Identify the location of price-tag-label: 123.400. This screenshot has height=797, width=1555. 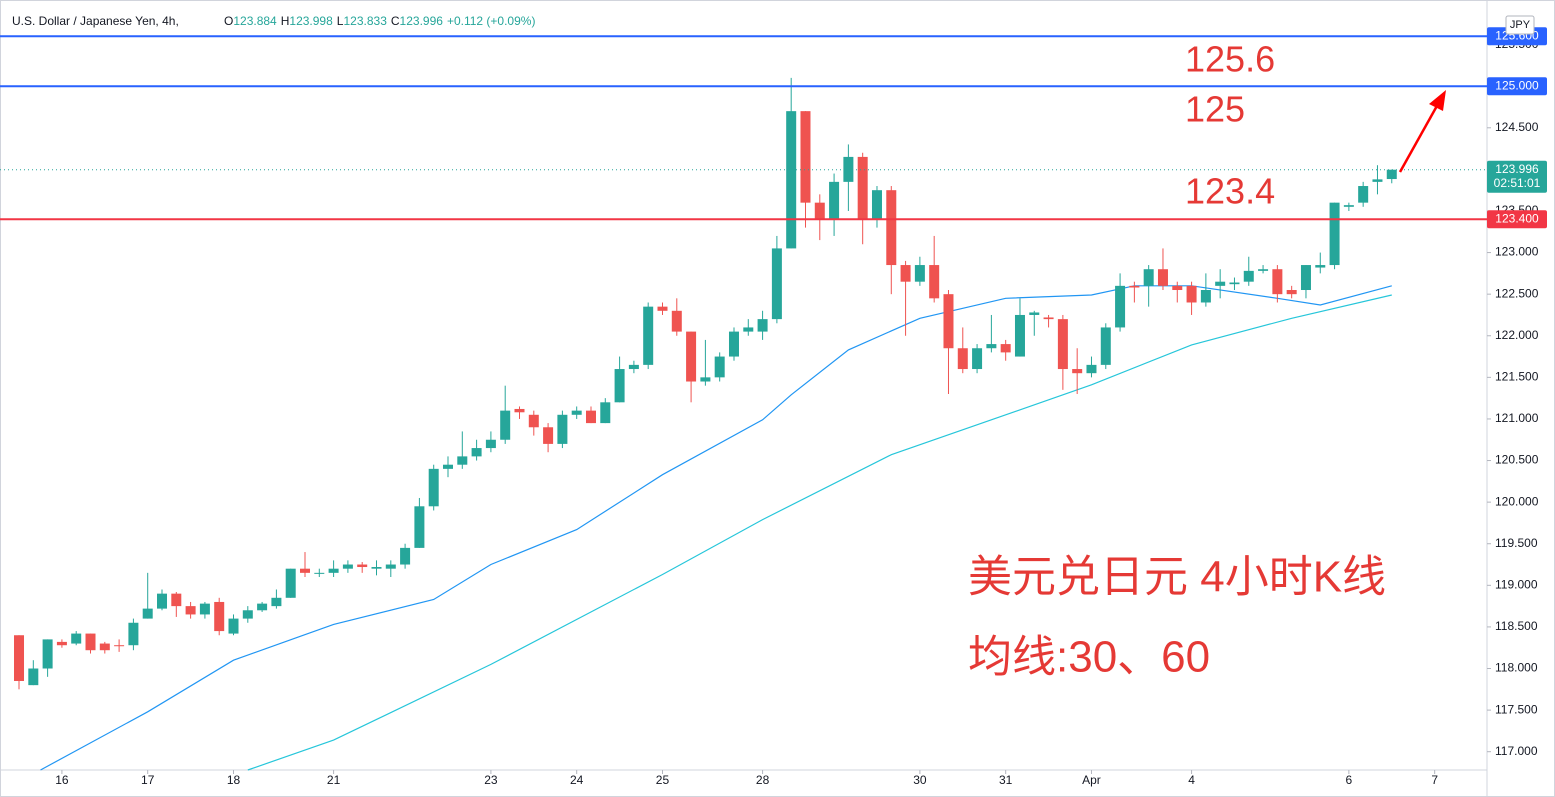
(1517, 218).